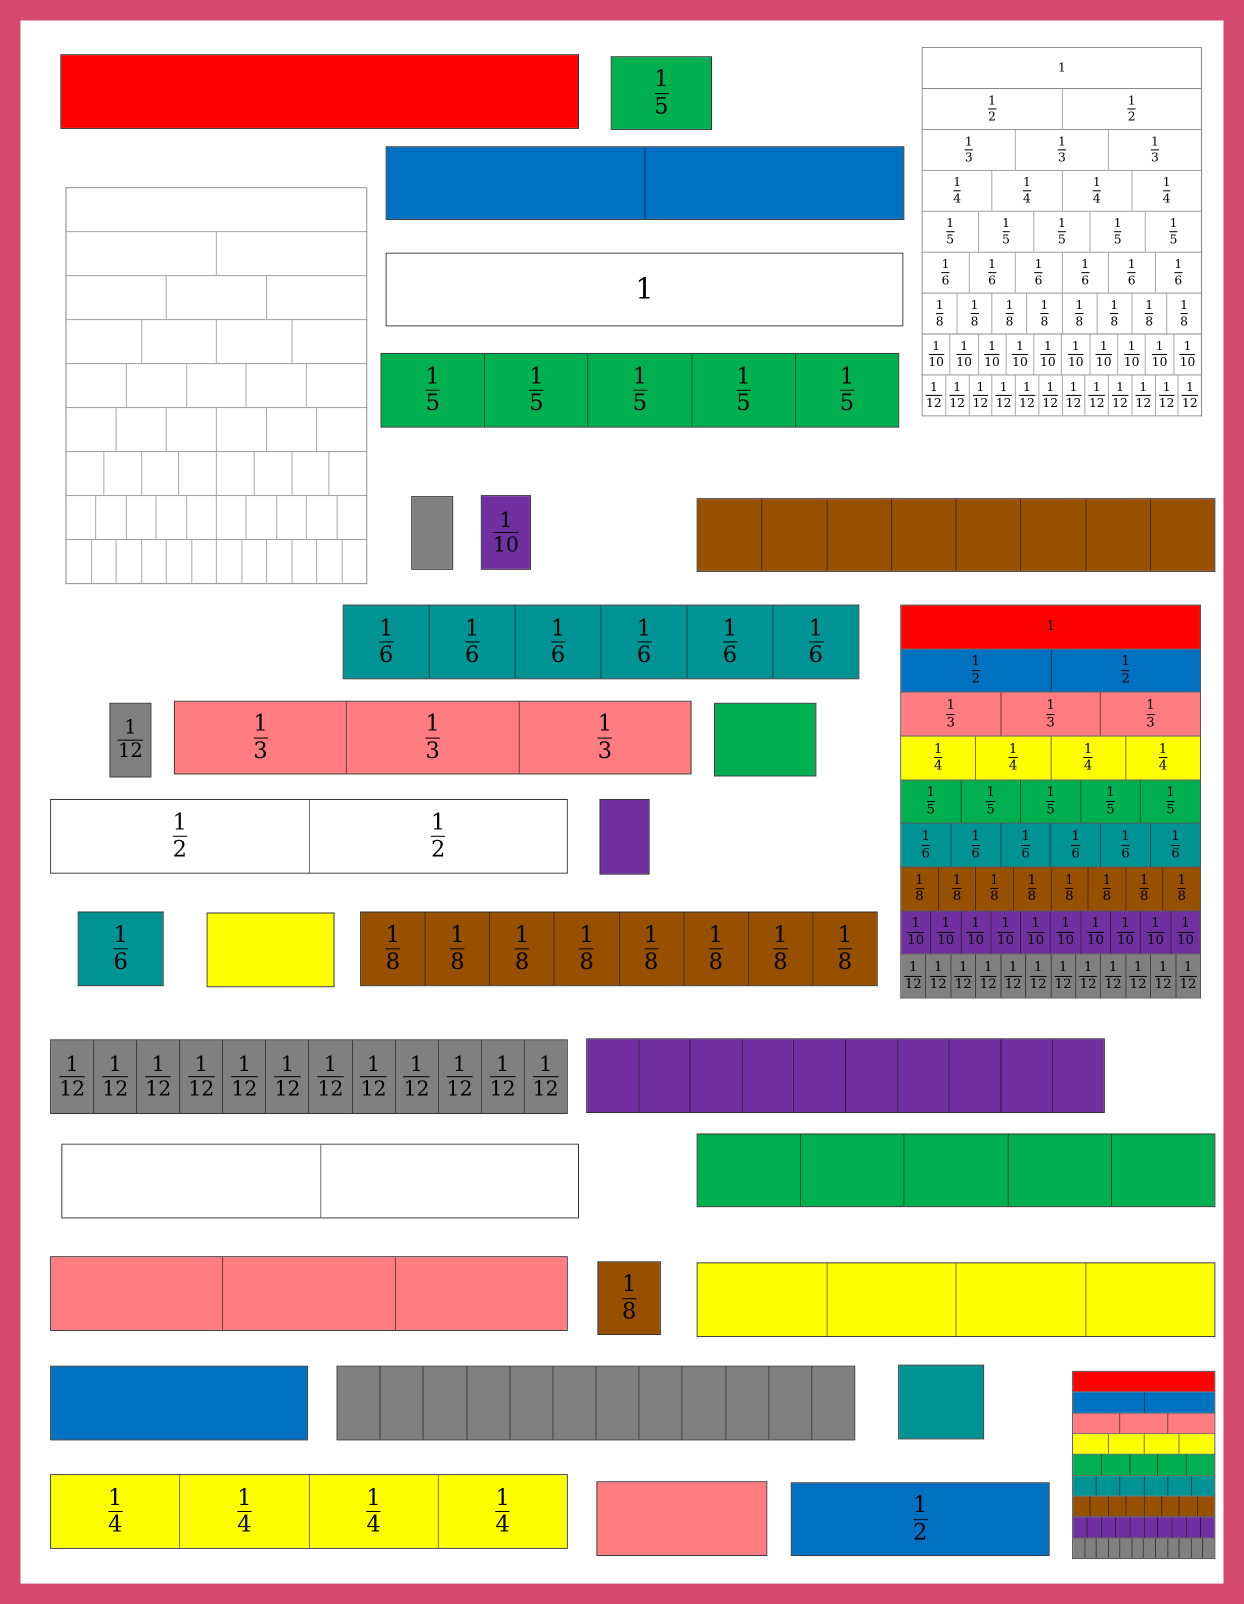  What do you see at coordinates (1062, 68) in the screenshot?
I see `fraction-piece: 1` at bounding box center [1062, 68].